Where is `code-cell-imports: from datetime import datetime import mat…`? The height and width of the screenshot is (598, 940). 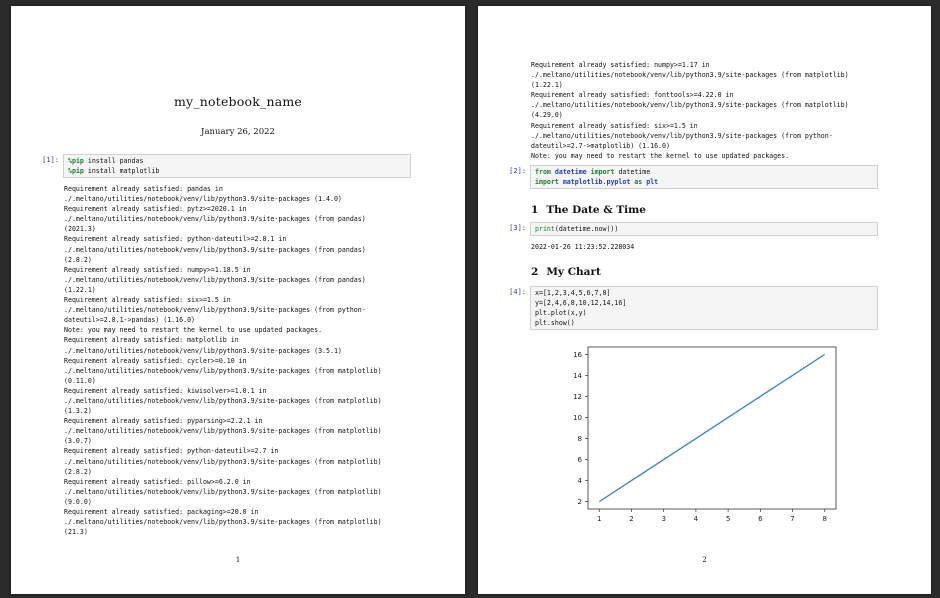
code-cell-imports: from datetime import datetime import mat… is located at coordinates (704, 177).